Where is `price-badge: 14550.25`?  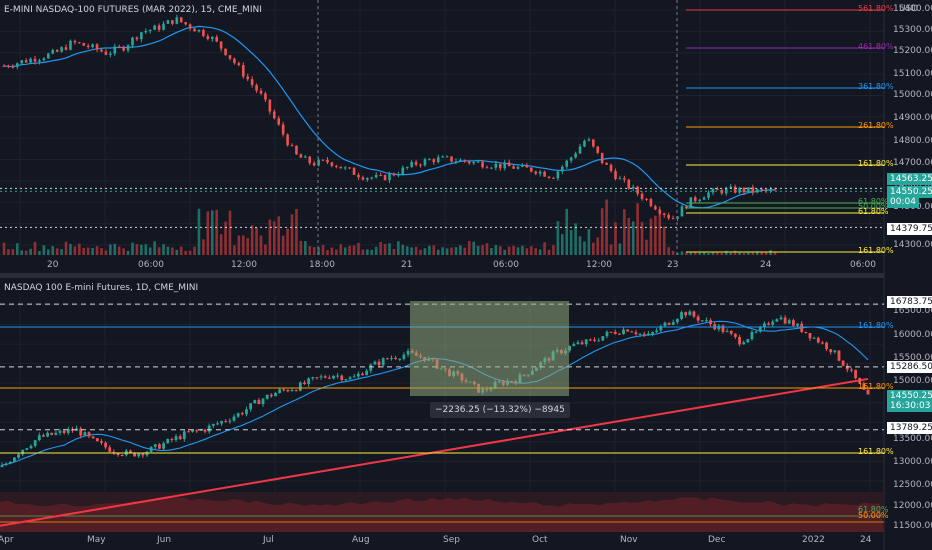 price-badge: 14550.25 is located at coordinates (909, 396).